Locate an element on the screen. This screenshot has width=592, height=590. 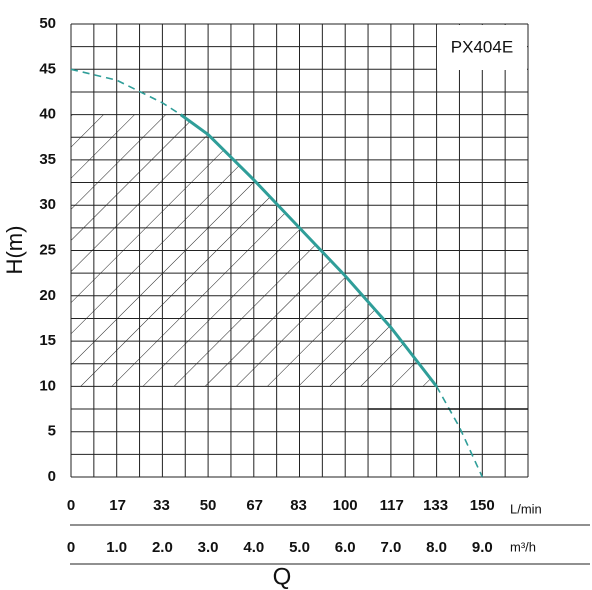
x-axis-title: Q is located at coordinates (282, 576).